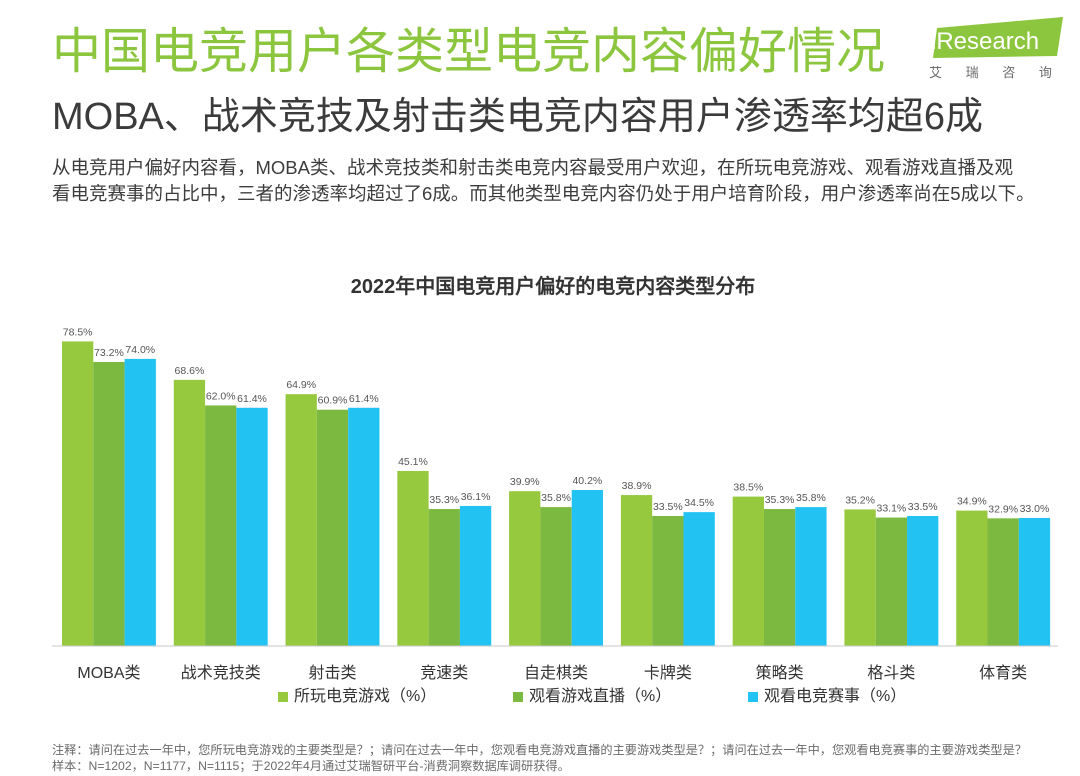 The height and width of the screenshot is (776, 1080). I want to click on bar-group: 38.9%33.5% 34.5% 卡牌类, so click(667, 581).